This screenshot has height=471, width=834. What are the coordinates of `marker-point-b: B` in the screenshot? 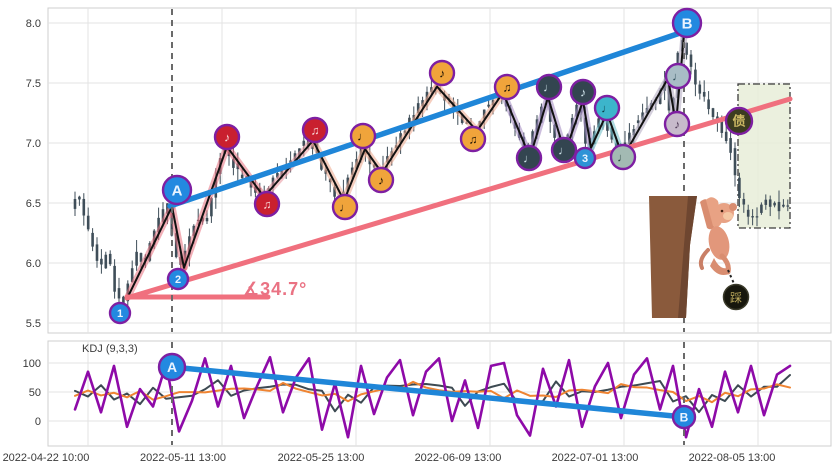 It's located at (687, 23).